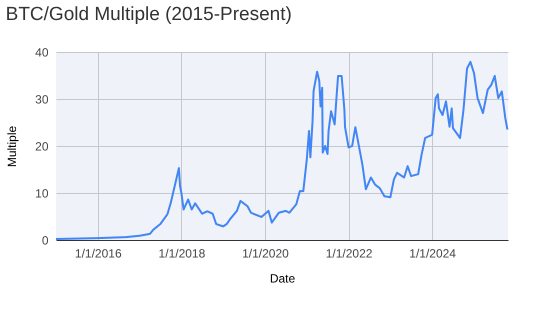 Image resolution: width=544 pixels, height=327 pixels. What do you see at coordinates (42, 147) in the screenshot?
I see `y-tick-label: 20` at bounding box center [42, 147].